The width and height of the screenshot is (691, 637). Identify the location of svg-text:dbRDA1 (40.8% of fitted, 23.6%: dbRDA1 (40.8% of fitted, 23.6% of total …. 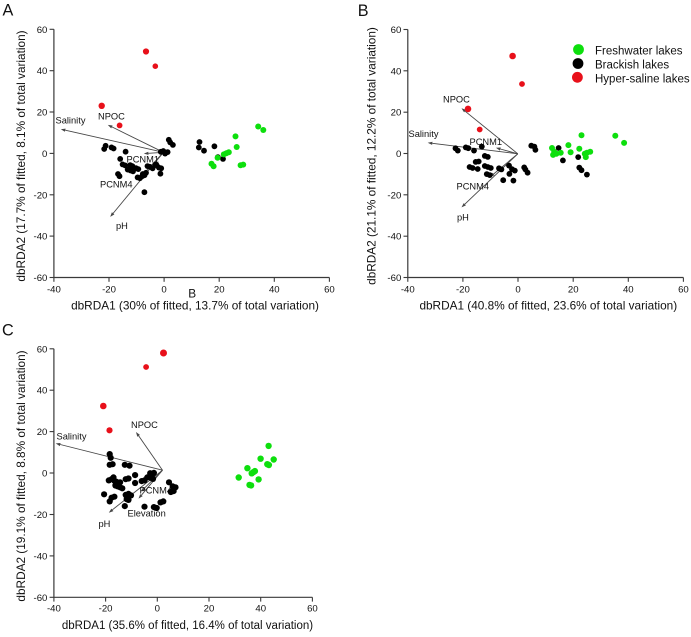
(548, 306).